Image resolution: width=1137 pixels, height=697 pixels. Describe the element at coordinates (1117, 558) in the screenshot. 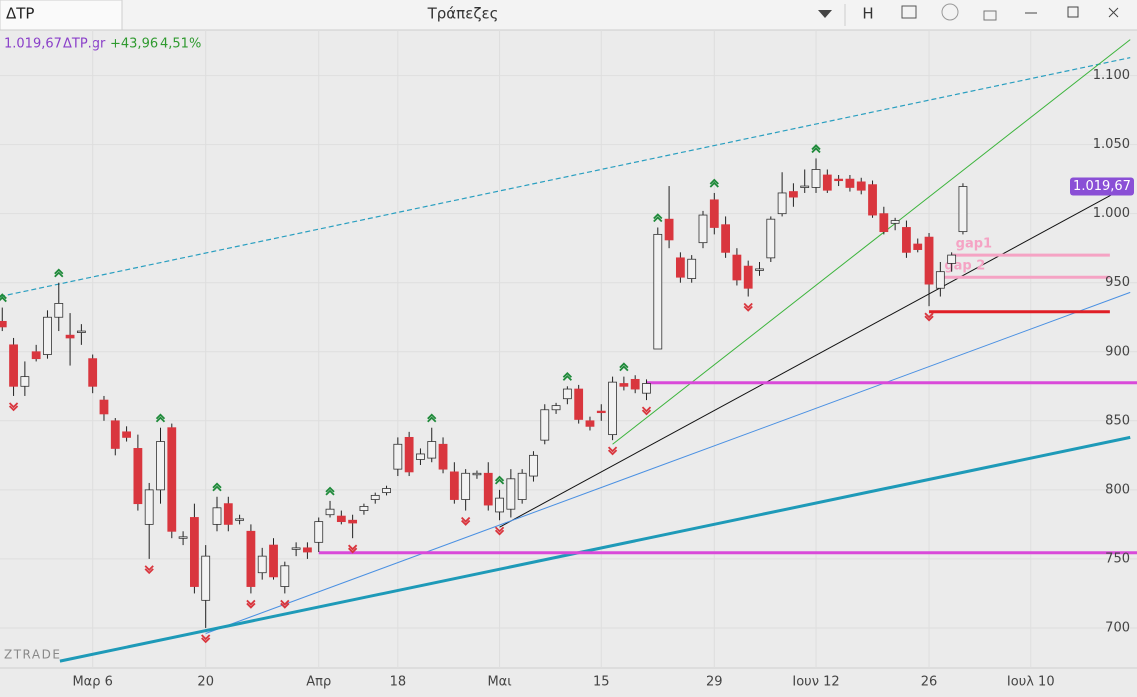

I see `y-tick-label: 750` at that location.